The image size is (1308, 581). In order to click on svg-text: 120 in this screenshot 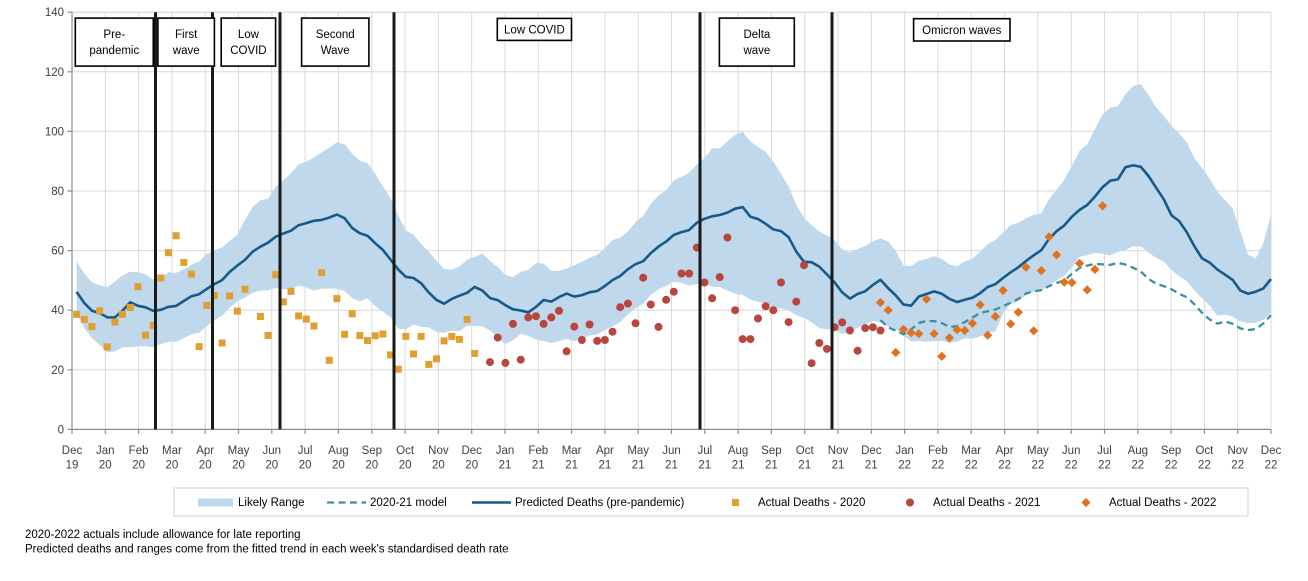, I will do `click(54, 73)`.